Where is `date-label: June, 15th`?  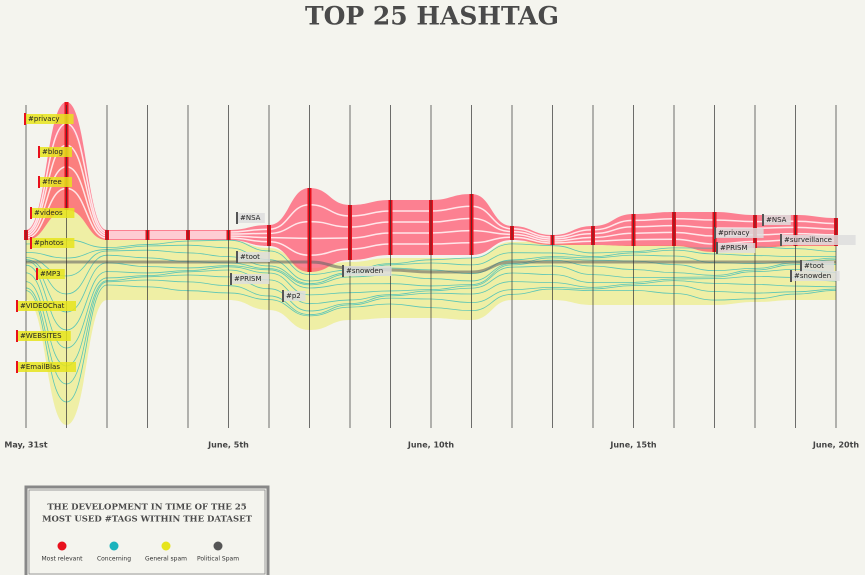
date-label: June, 15th is located at coordinates (633, 445).